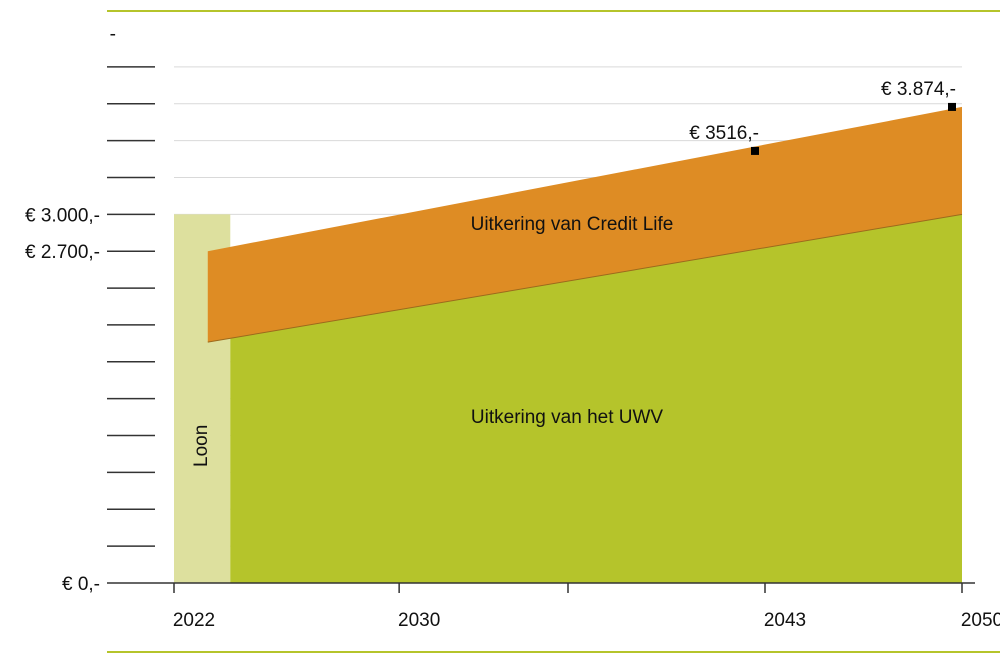 The image size is (1000, 661). What do you see at coordinates (81, 584) in the screenshot?
I see `y-tick-label: € 0,-` at bounding box center [81, 584].